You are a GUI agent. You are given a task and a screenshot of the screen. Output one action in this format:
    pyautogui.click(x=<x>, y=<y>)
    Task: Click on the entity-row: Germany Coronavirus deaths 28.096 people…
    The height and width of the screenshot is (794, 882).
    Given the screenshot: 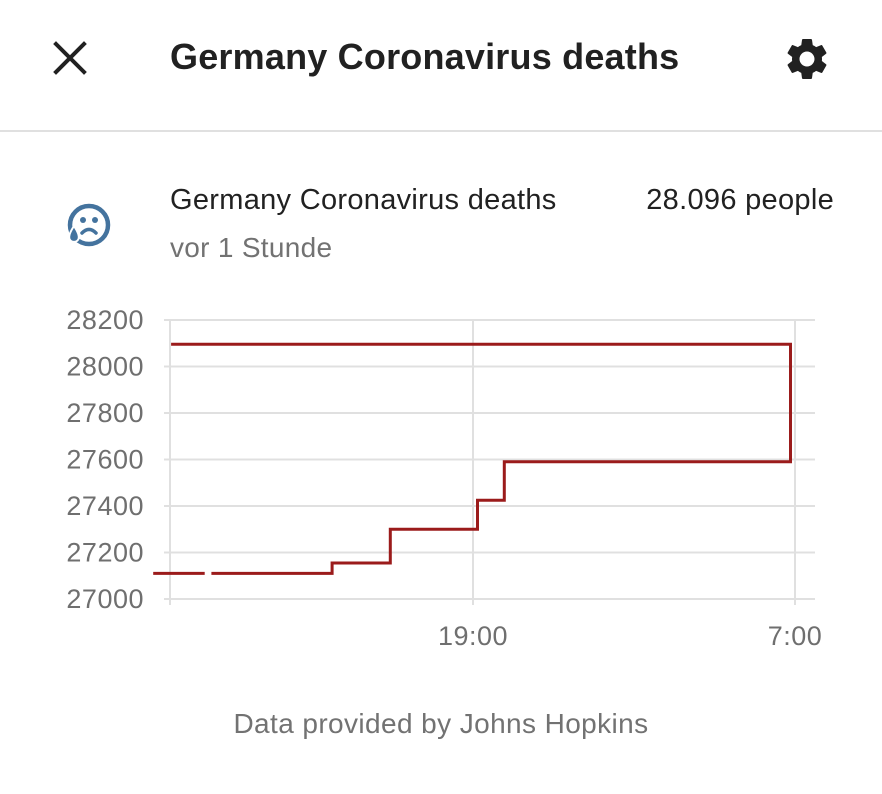 What is the action you would take?
    pyautogui.click(x=441, y=225)
    